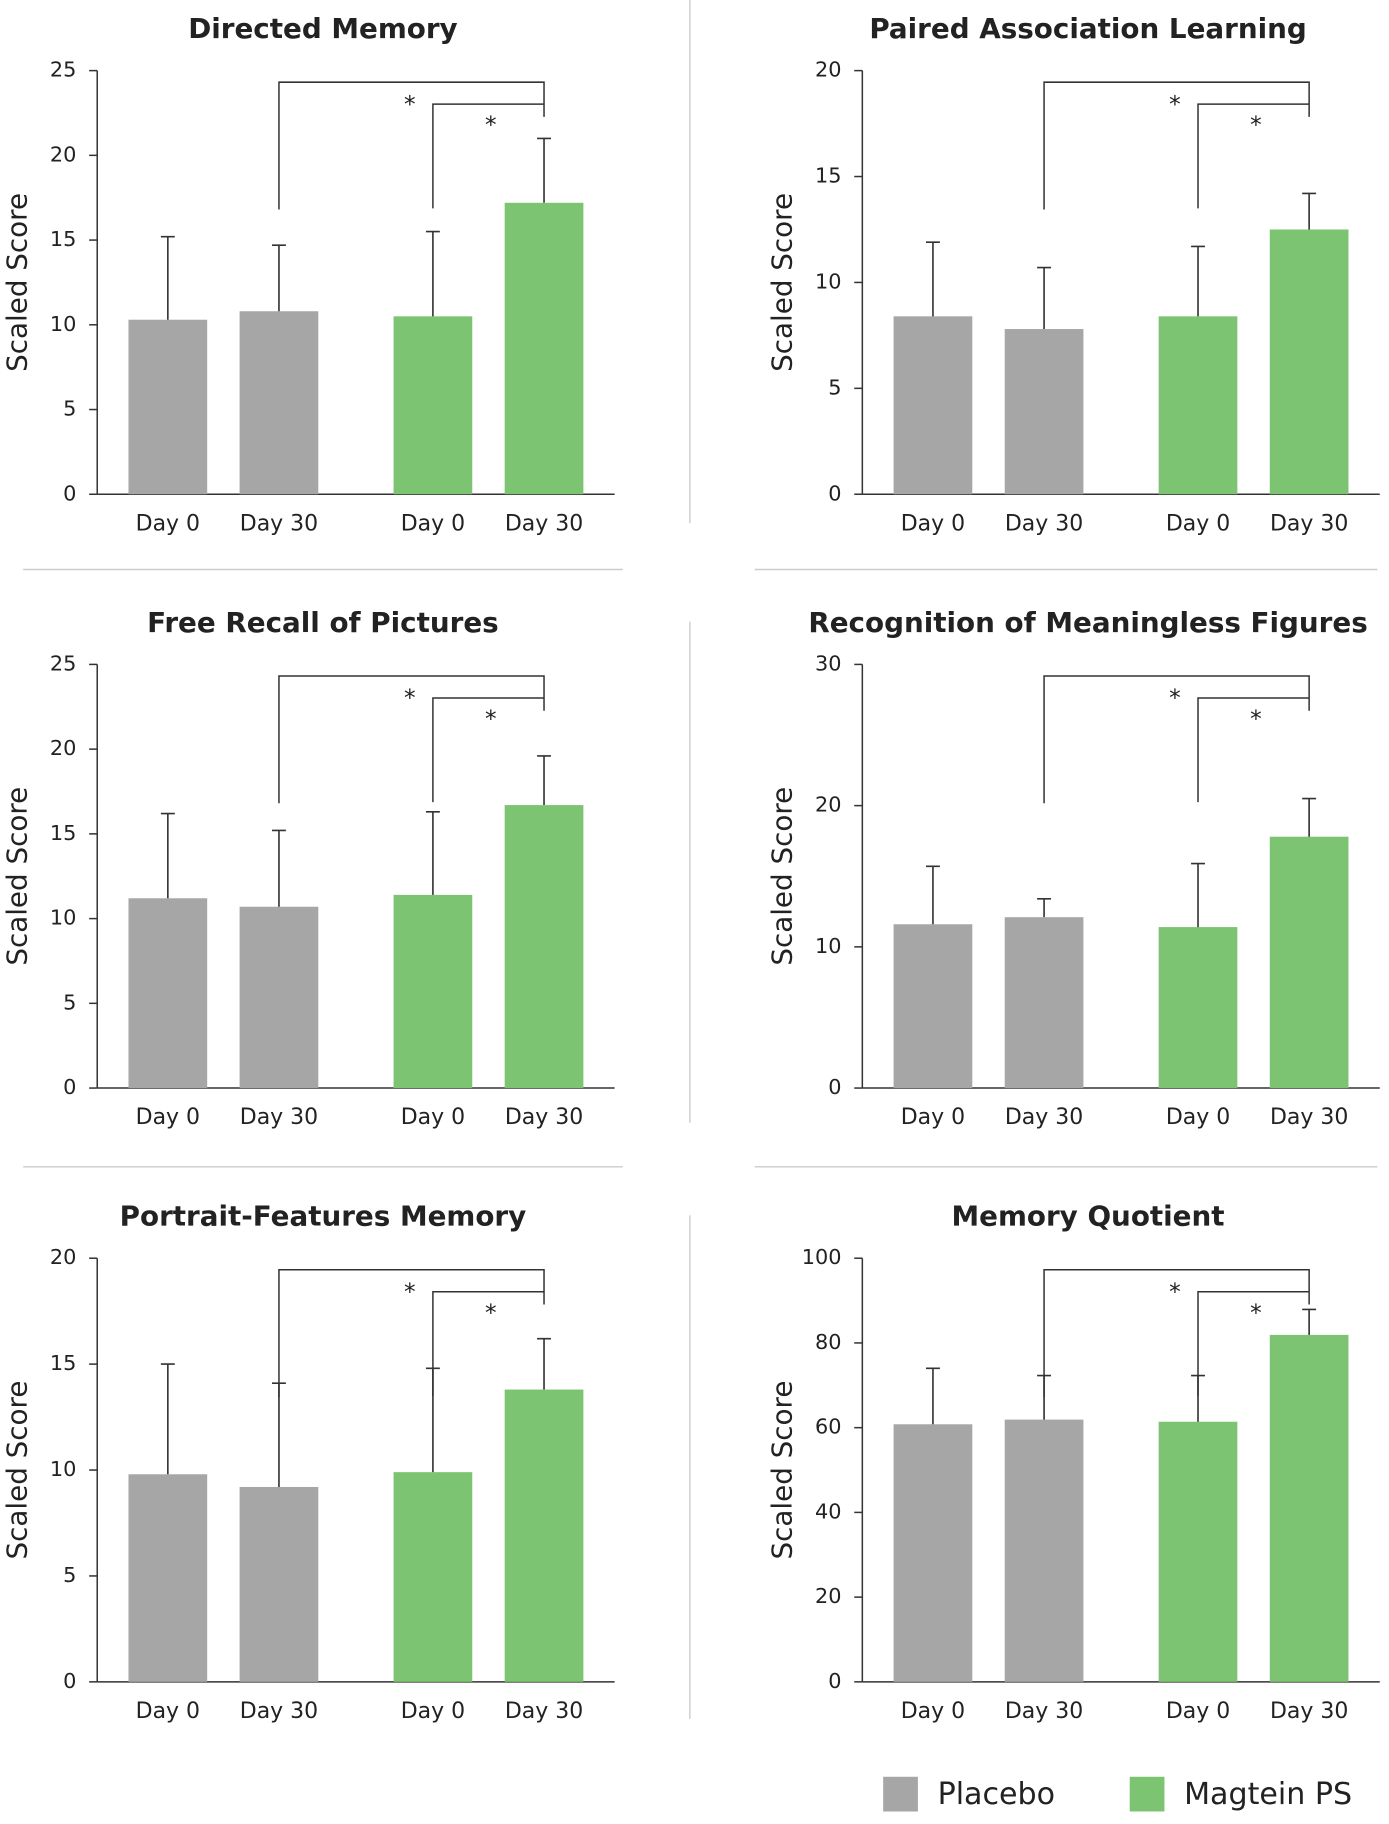  Describe the element at coordinates (1268, 1794) in the screenshot. I see `legend-label: Magtein PS` at that location.